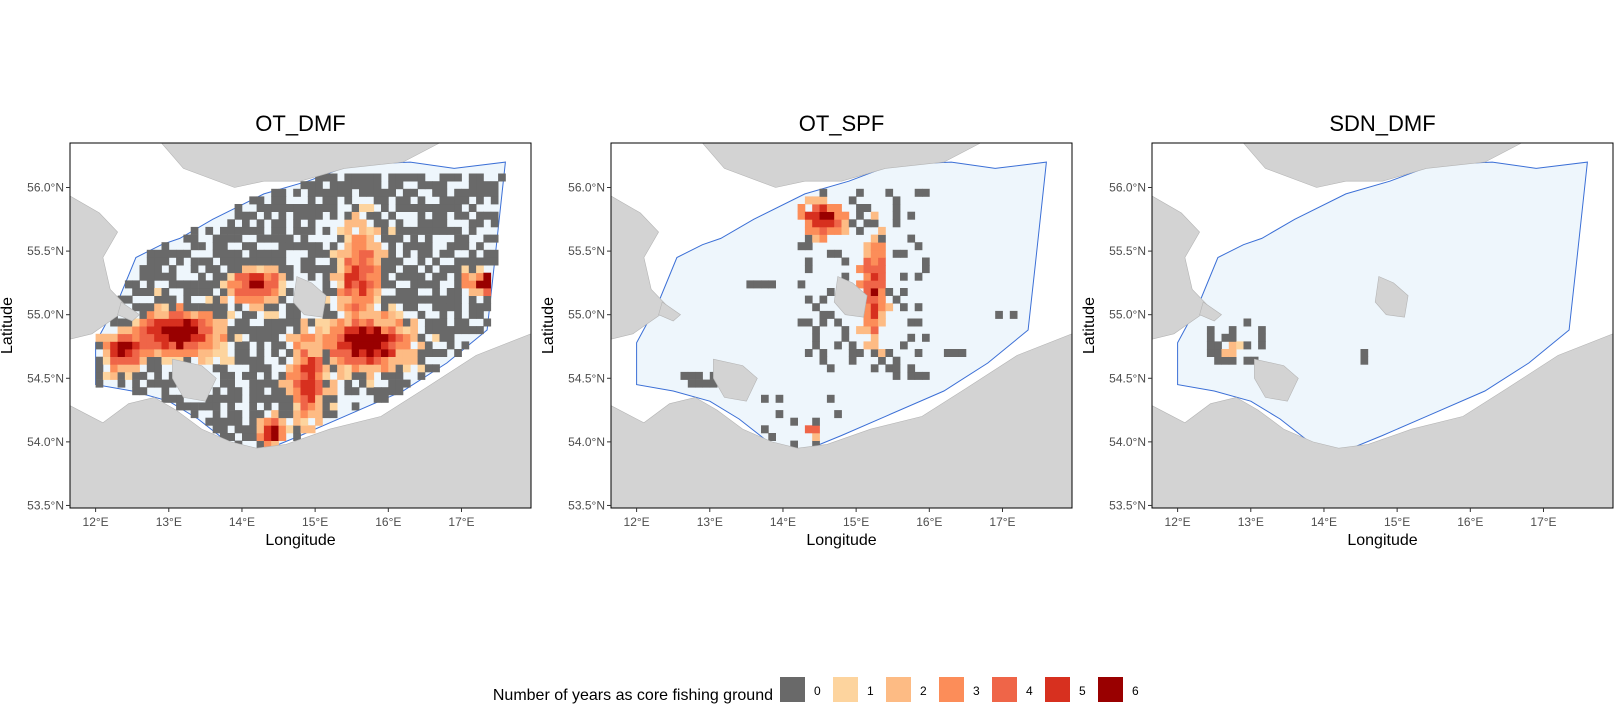 Image resolution: width=1620 pixels, height=720 pixels. I want to click on land, so click(841, 325).